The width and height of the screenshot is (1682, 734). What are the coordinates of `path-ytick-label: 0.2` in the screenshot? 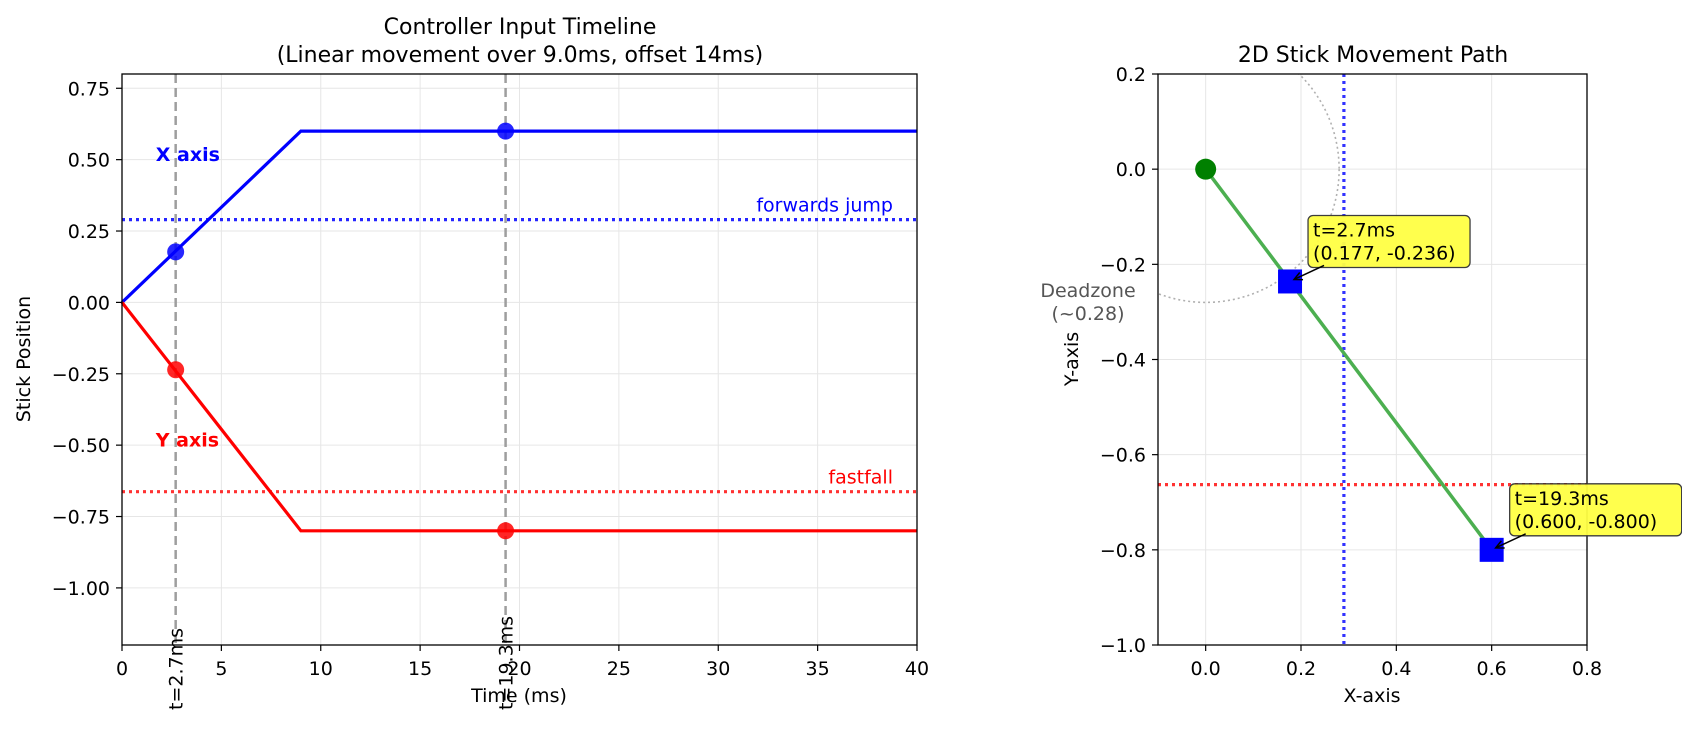 It's located at (1131, 75).